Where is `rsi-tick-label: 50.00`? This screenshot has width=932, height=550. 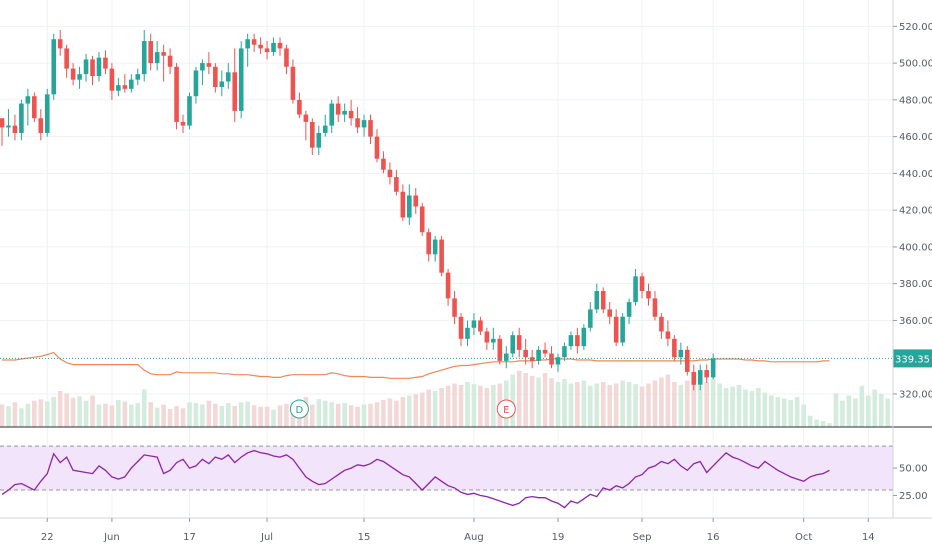
rsi-tick-label: 50.00 is located at coordinates (913, 469).